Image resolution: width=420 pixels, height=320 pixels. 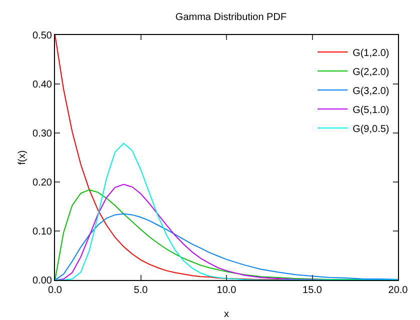 I want to click on x-tick-label: 15.0, so click(x=312, y=290).